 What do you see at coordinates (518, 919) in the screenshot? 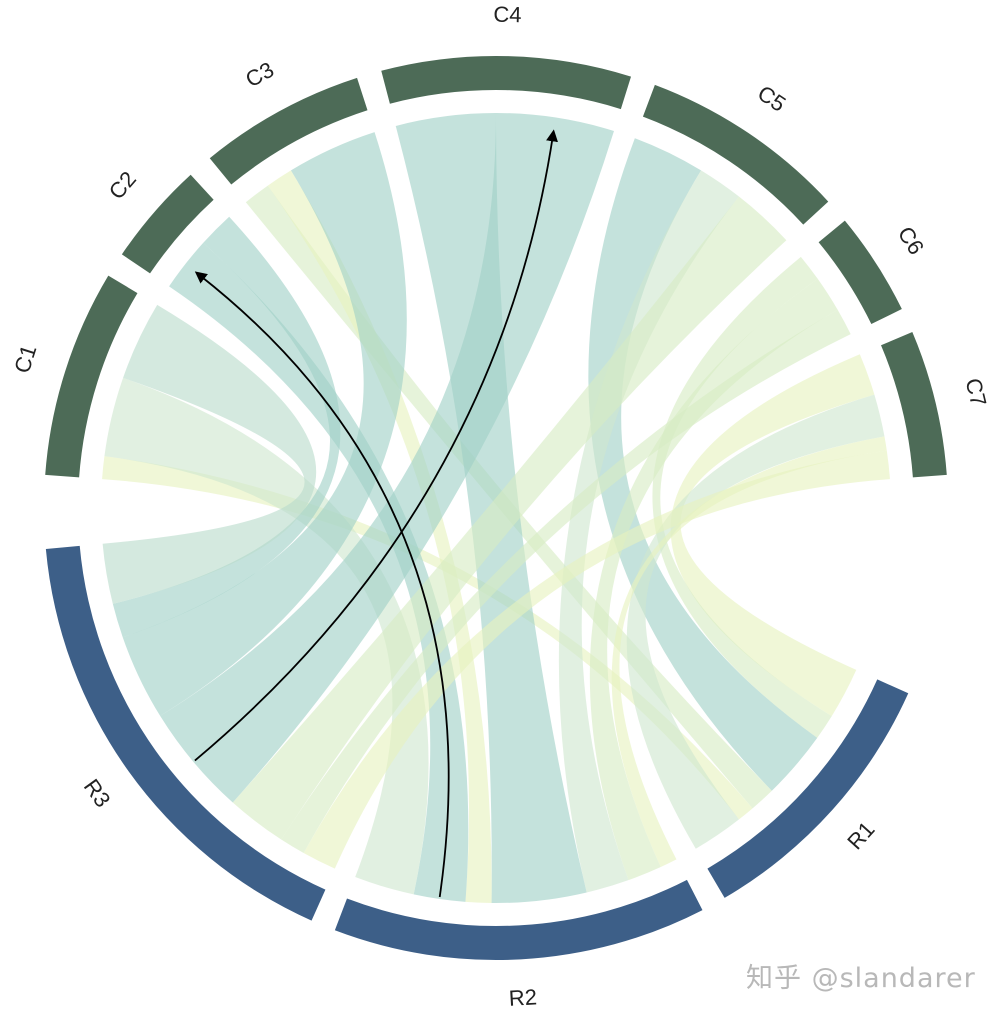
I see `sector-arc-r2` at bounding box center [518, 919].